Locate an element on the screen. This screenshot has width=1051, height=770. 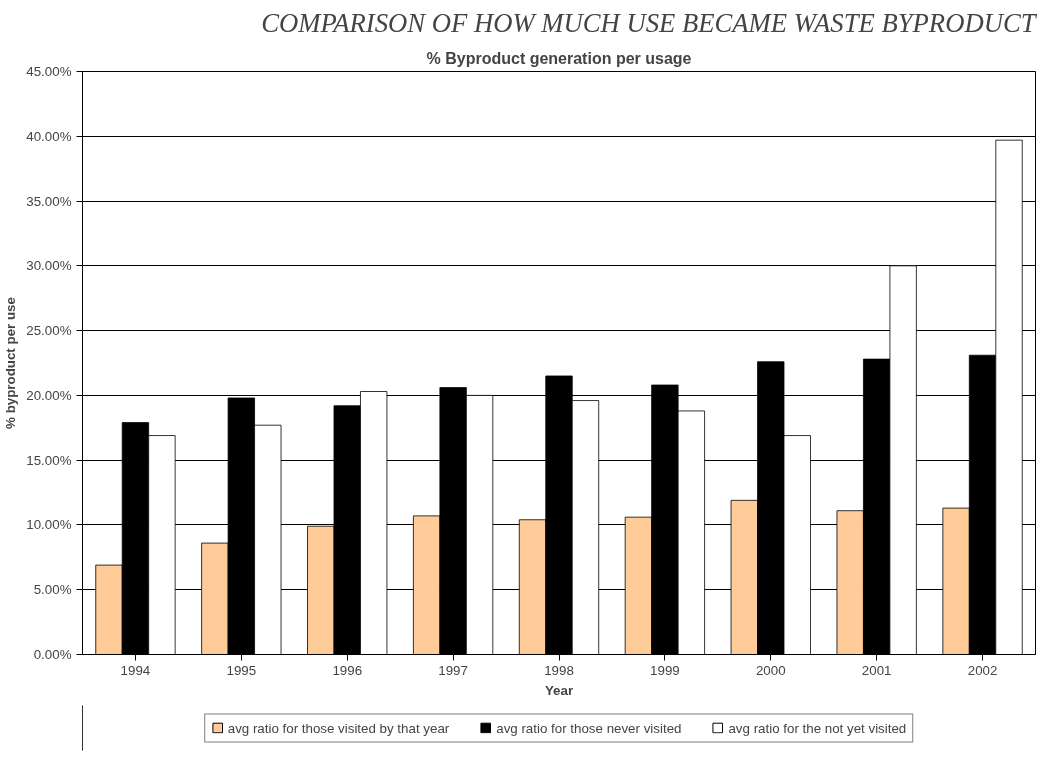
y-tick-label: 30.00% is located at coordinates (49, 266).